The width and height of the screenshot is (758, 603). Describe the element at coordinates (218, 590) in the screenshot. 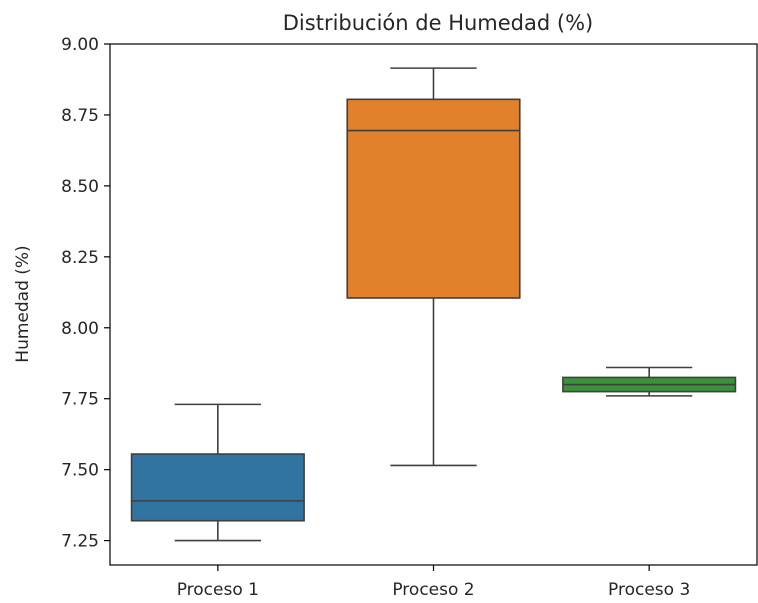

I see `x-tick-label-1: Proceso 1` at that location.